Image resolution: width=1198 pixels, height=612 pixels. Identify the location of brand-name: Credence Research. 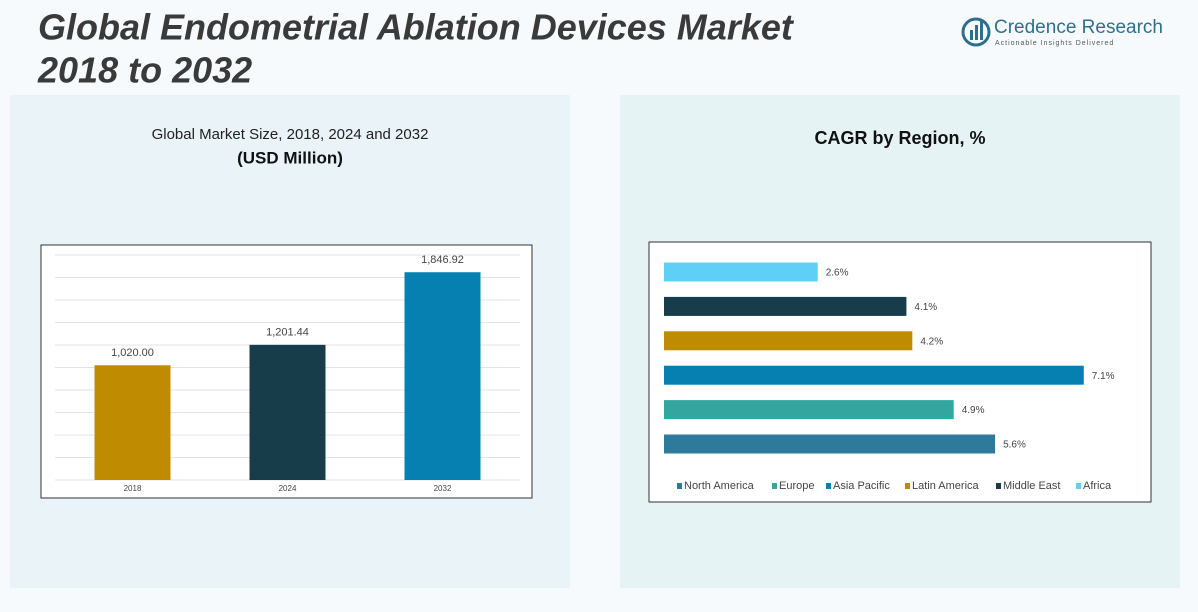
(1078, 27).